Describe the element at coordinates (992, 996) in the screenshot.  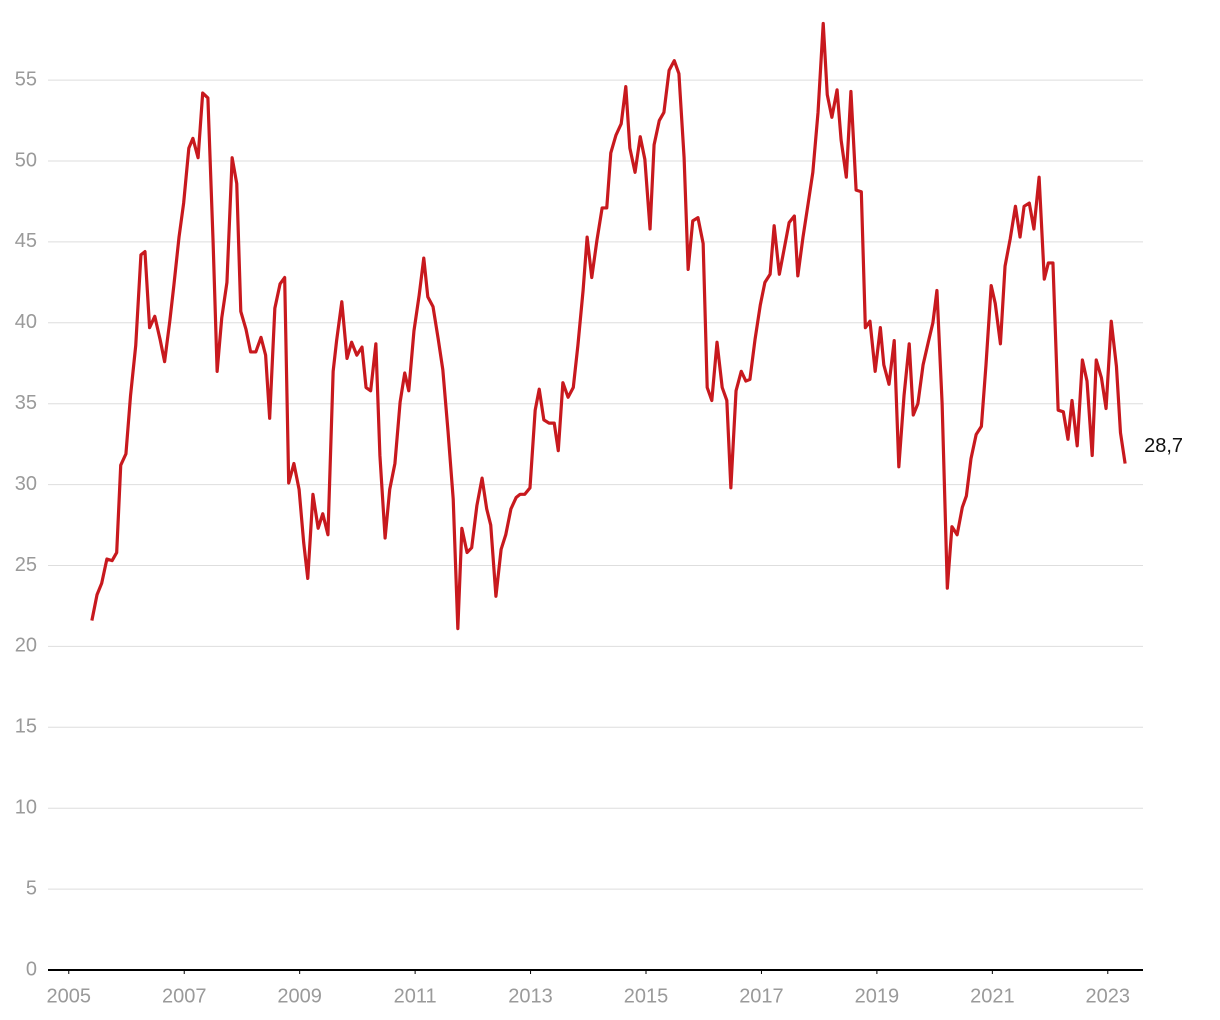
I see `x-tick-label: 2021` at that location.